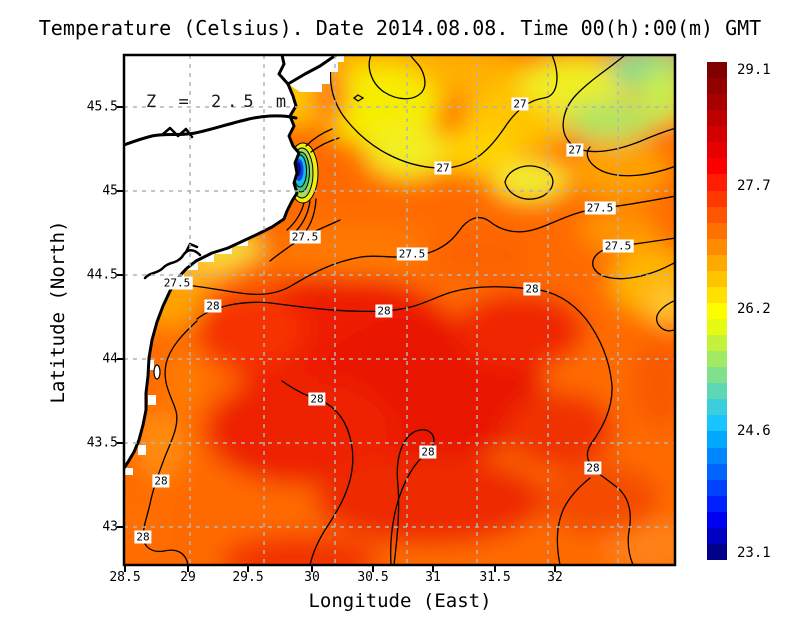  I want to click on x-tick-label: 28.5, so click(125, 577).